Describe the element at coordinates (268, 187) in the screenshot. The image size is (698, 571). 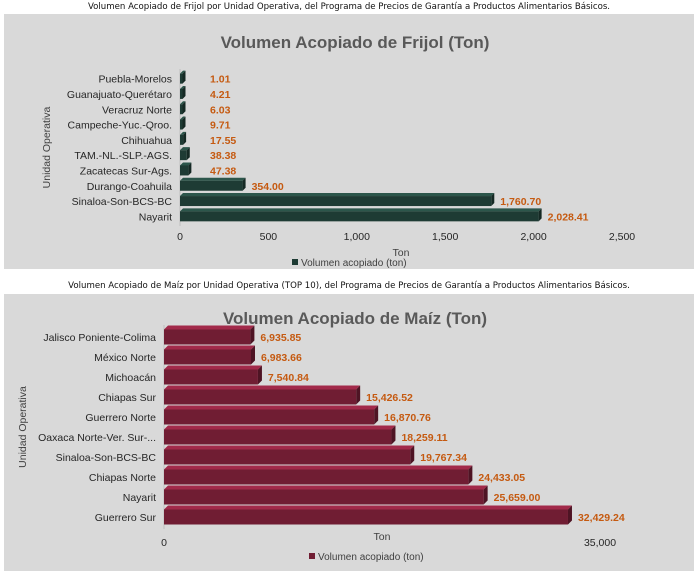
I see `frijol-data-label: 354.00` at that location.